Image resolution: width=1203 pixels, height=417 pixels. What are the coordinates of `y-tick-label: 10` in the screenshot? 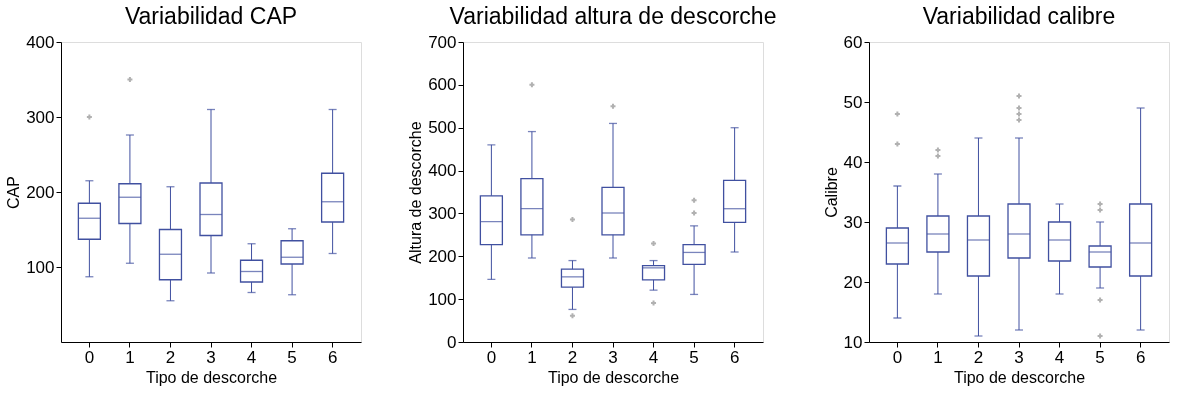 It's located at (853, 342).